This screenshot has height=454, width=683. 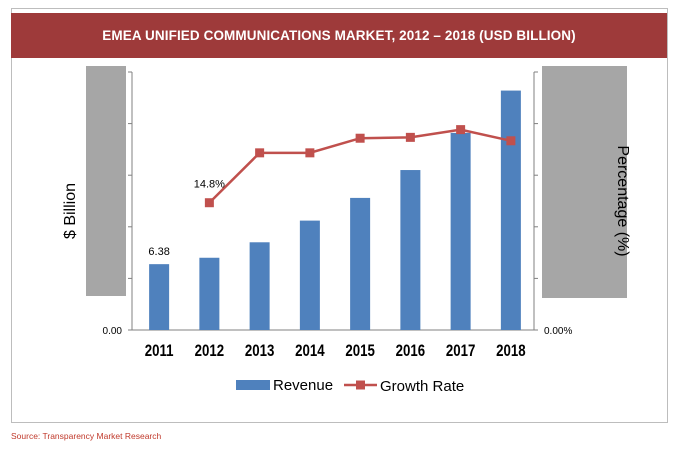 I want to click on legend-revenue-swatch, so click(x=253, y=385).